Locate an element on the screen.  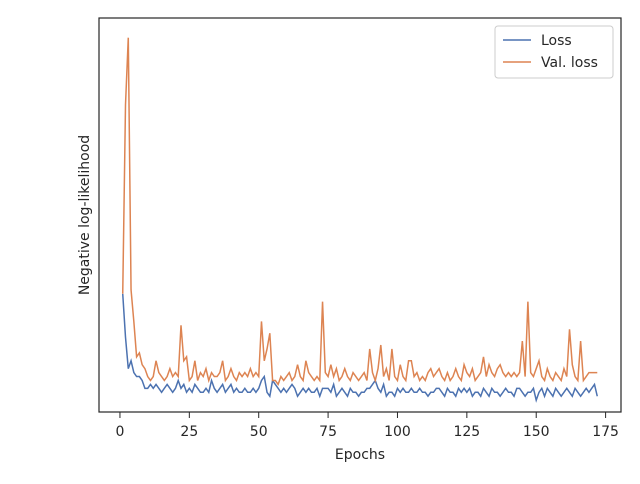
x-tick-label: 125 is located at coordinates (466, 432).